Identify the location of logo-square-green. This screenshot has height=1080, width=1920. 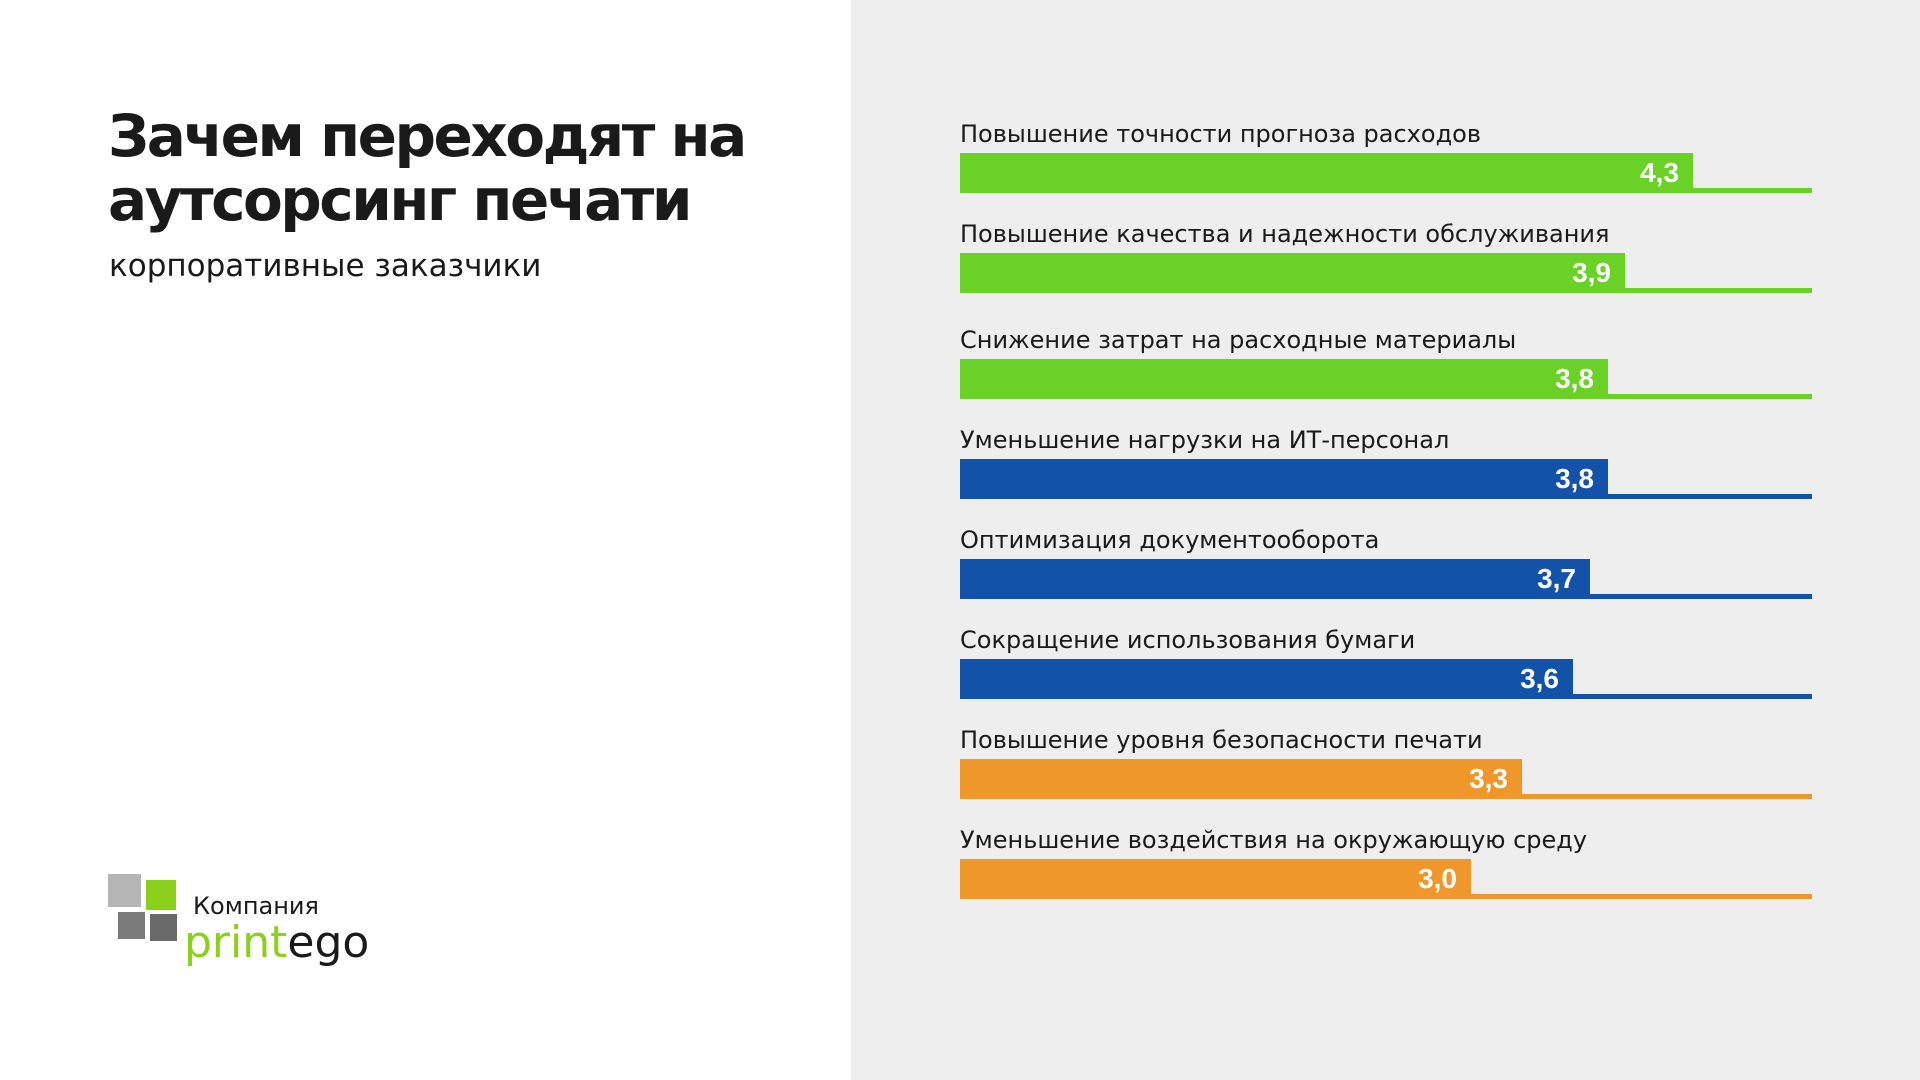
(161, 895).